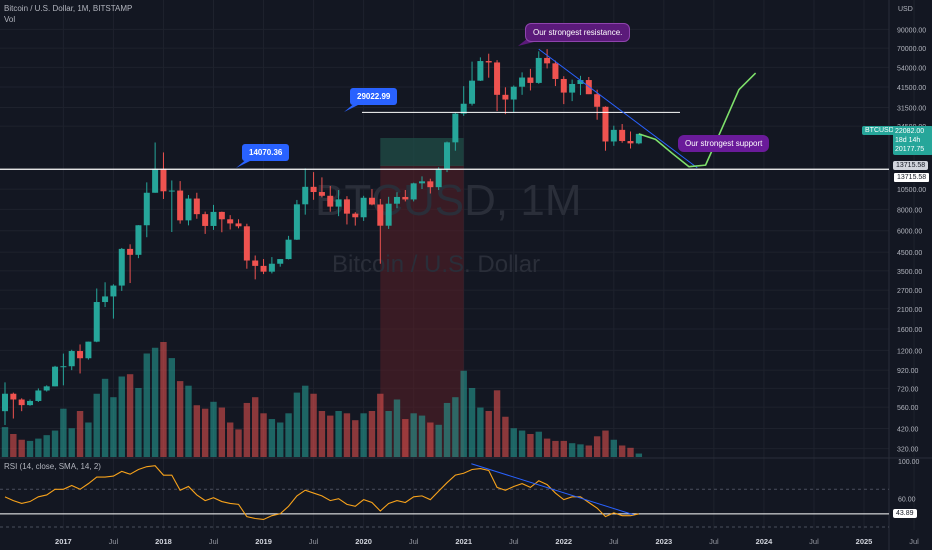 The width and height of the screenshot is (932, 550). Describe the element at coordinates (563, 541) in the screenshot. I see `time-tick-label: 2022` at that location.